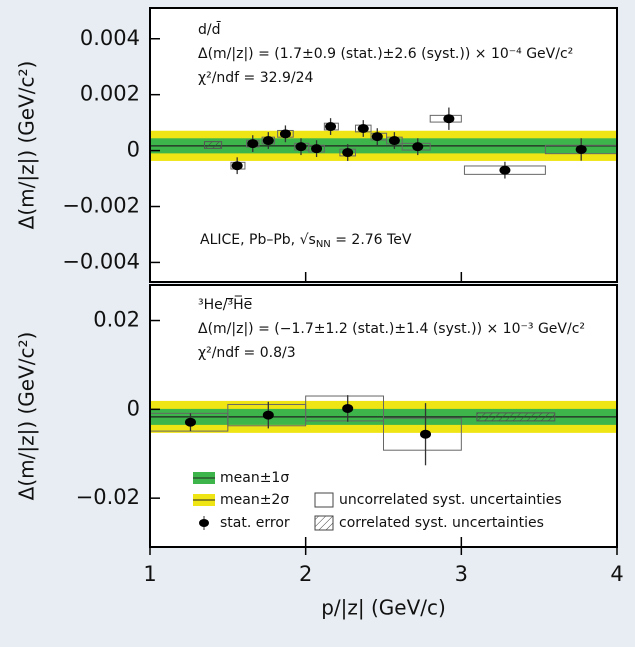 The height and width of the screenshot is (647, 635). Describe the element at coordinates (254, 478) in the screenshot. I see `legend-label: mean±1σ` at that location.